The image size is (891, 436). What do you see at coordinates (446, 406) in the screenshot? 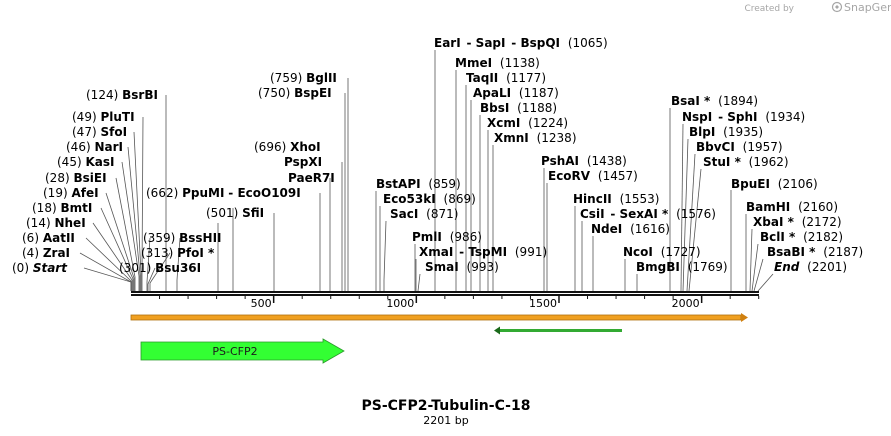
I see `map-title: PS-CFP2-Tubulin-C-18` at bounding box center [446, 406].